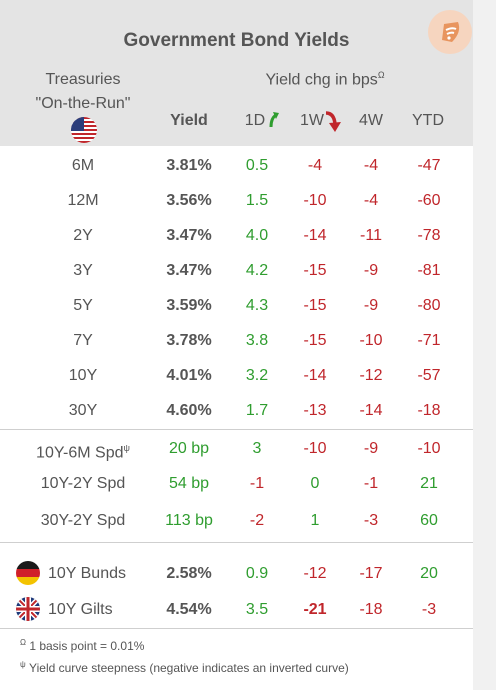  I want to click on footnote-omega: Ω 1 basis point = 0.01%, so click(82, 645).